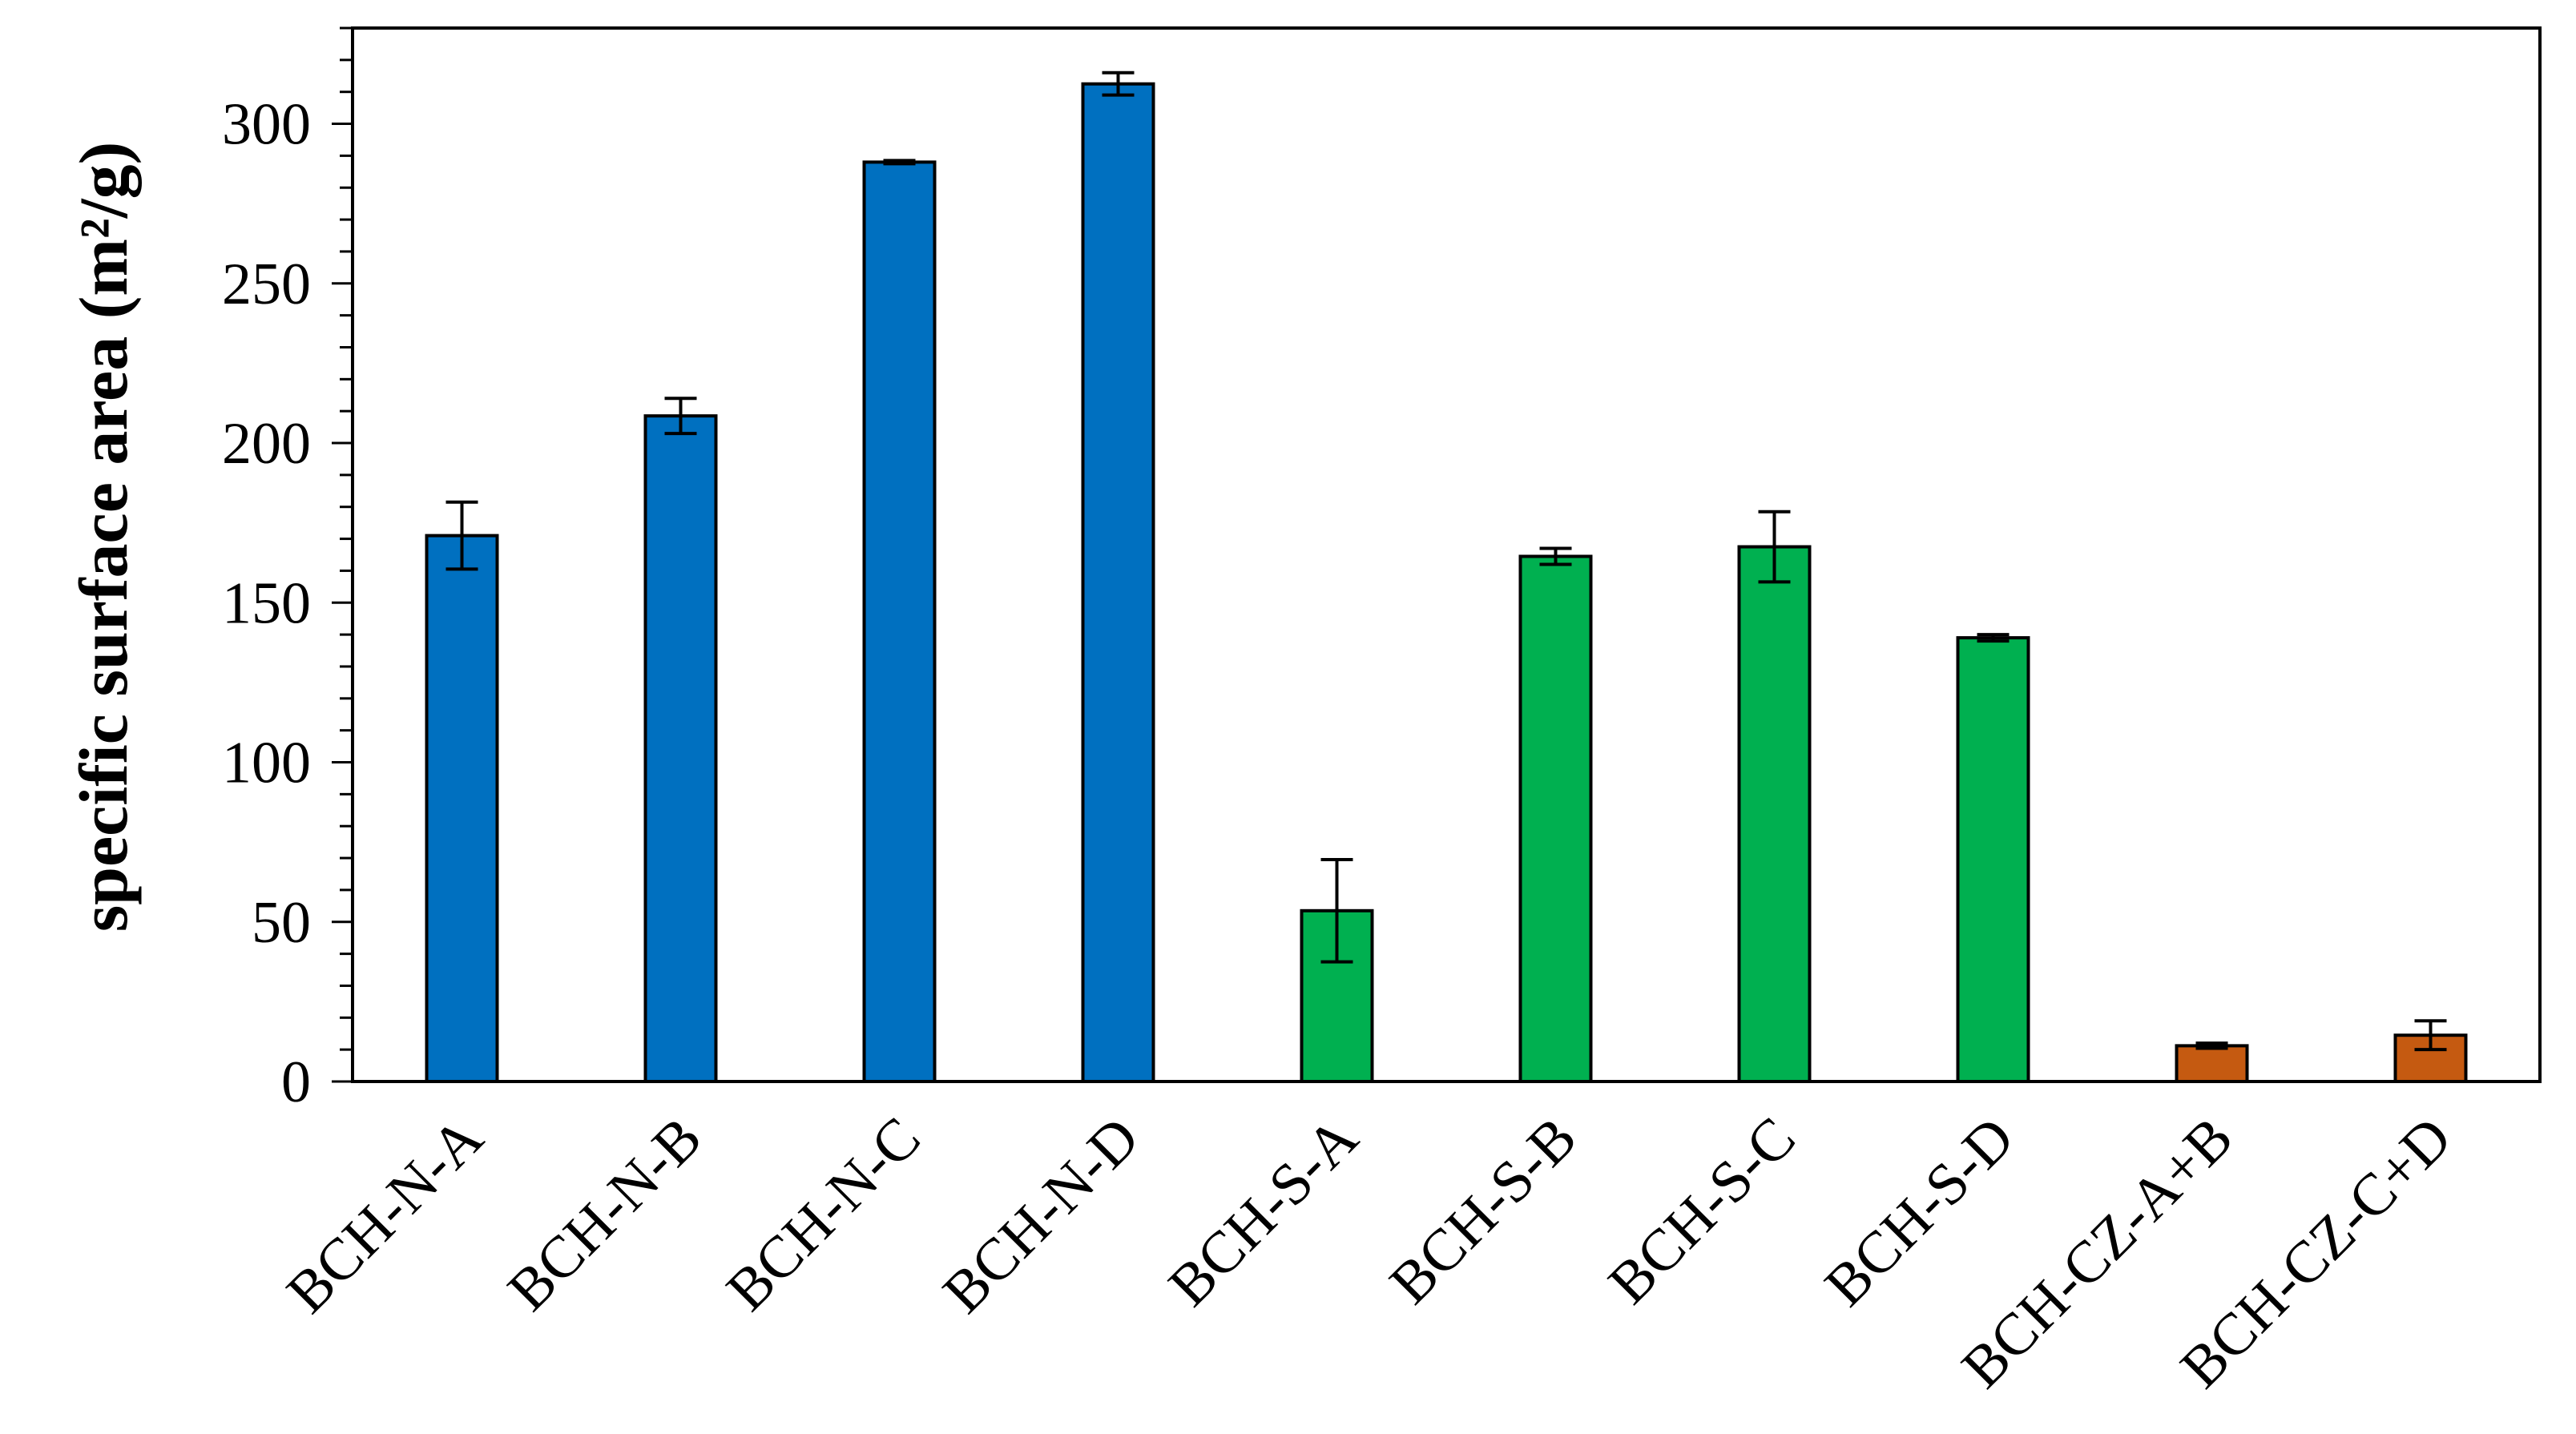 The height and width of the screenshot is (1434, 2576). What do you see at coordinates (823, 1214) in the screenshot?
I see `x-tick-label: BCH-N-C` at bounding box center [823, 1214].